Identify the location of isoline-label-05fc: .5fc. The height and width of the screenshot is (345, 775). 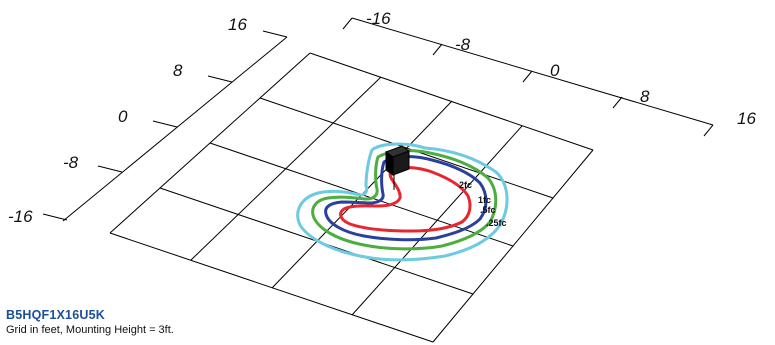
(488, 210).